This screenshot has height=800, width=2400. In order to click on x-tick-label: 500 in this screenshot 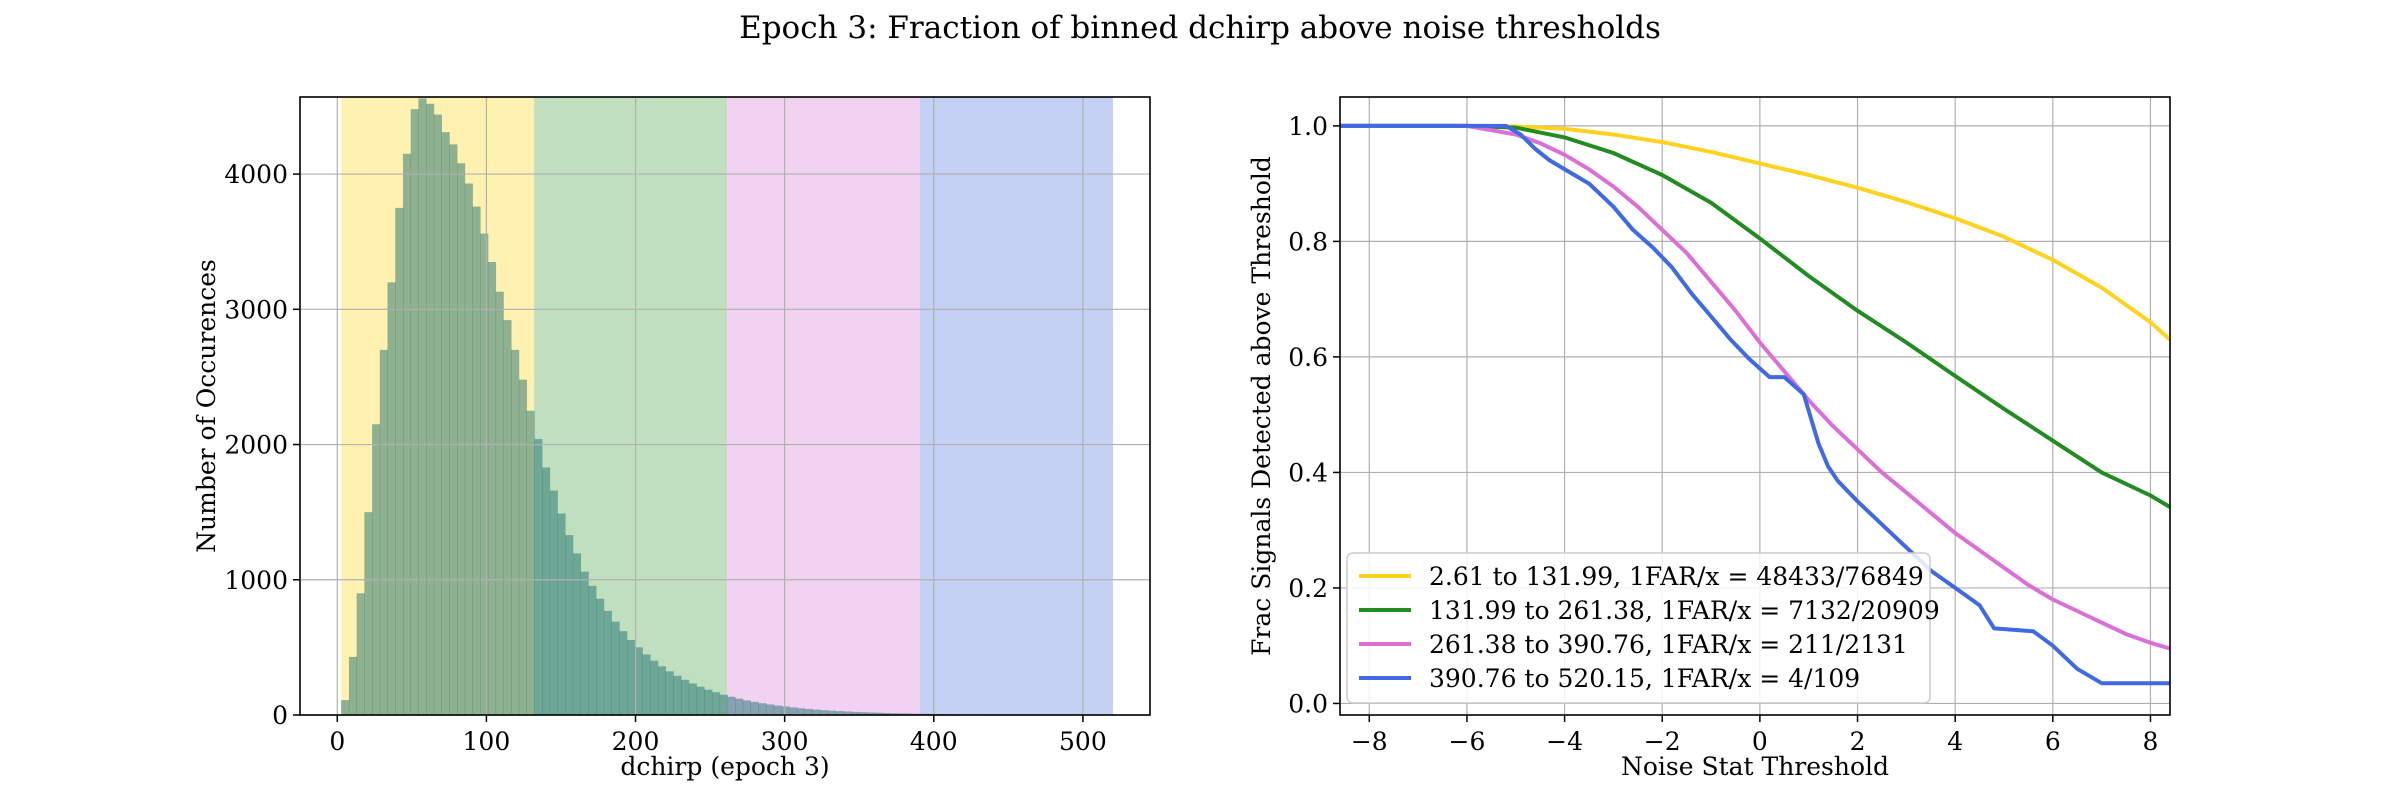, I will do `click(1083, 741)`.